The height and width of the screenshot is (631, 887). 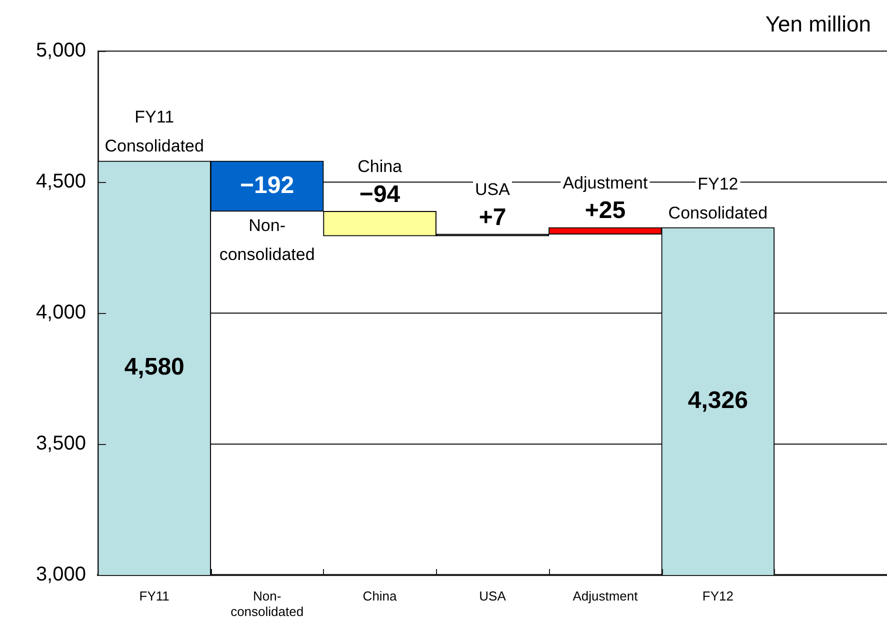 I want to click on data-label: +25, so click(x=605, y=210).